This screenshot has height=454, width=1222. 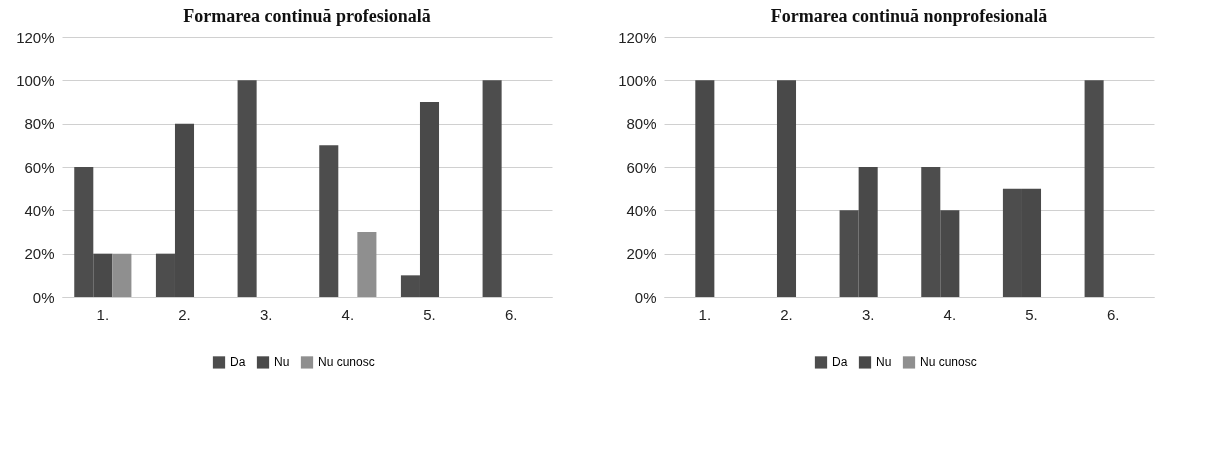 I want to click on chart-title: Formarea continuă nonprofesională, so click(x=909, y=16).